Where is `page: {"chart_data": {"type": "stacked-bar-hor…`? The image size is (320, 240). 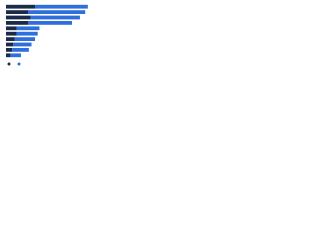 page: {"chart_data": {"type": "stacked-bar-hor… is located at coordinates (50, 35).